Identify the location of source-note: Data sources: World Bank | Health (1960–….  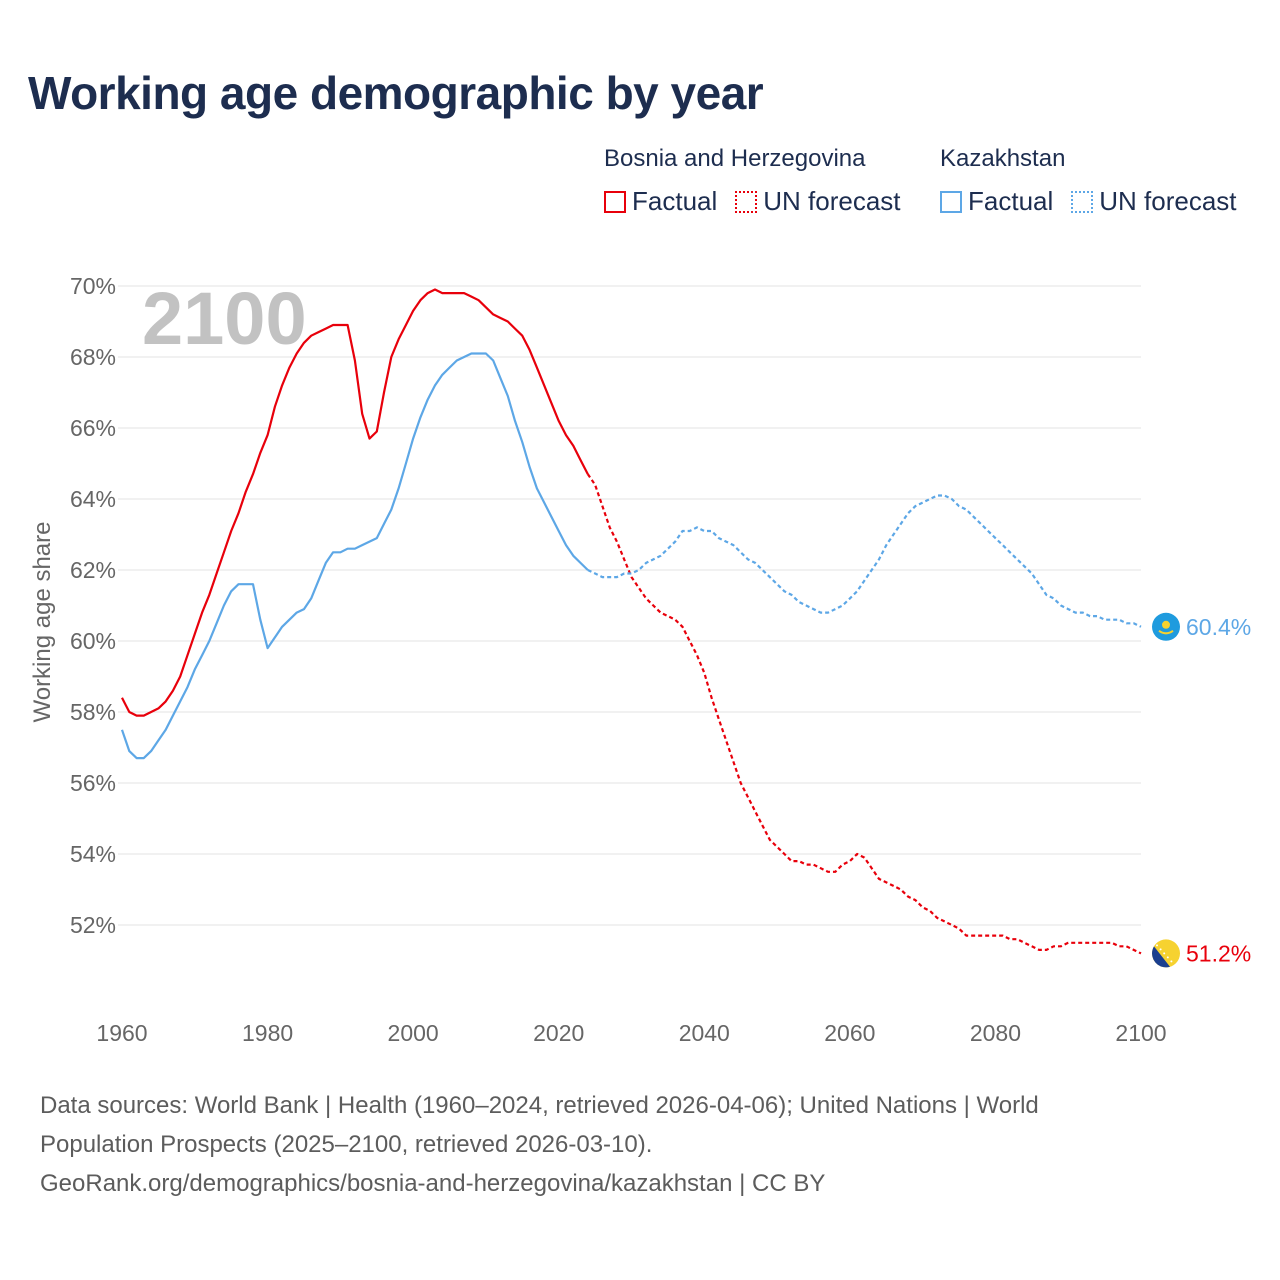
(640, 1144).